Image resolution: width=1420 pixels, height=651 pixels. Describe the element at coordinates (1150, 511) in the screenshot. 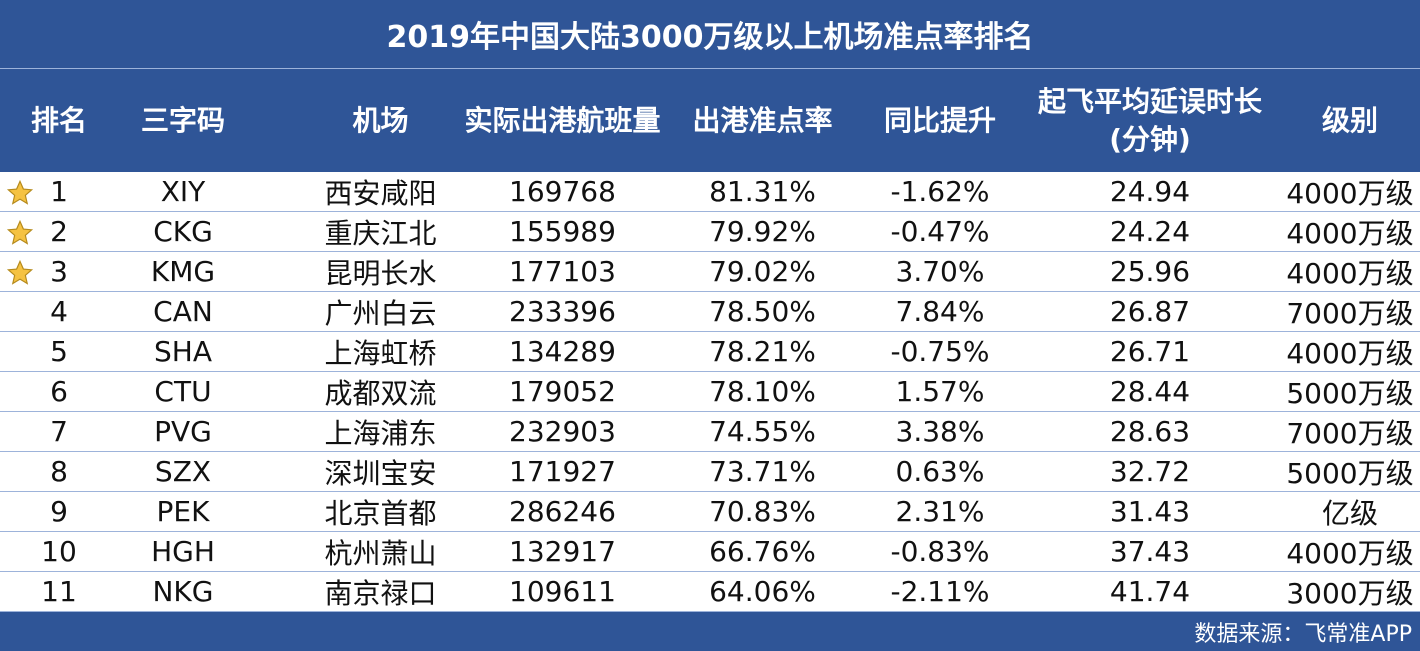

I see `cell-delay: 31.43` at that location.